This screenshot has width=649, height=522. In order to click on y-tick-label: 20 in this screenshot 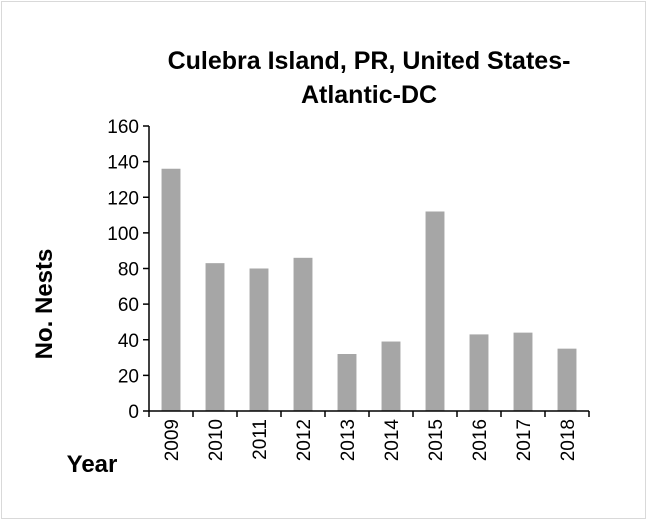, I will do `click(128, 376)`.